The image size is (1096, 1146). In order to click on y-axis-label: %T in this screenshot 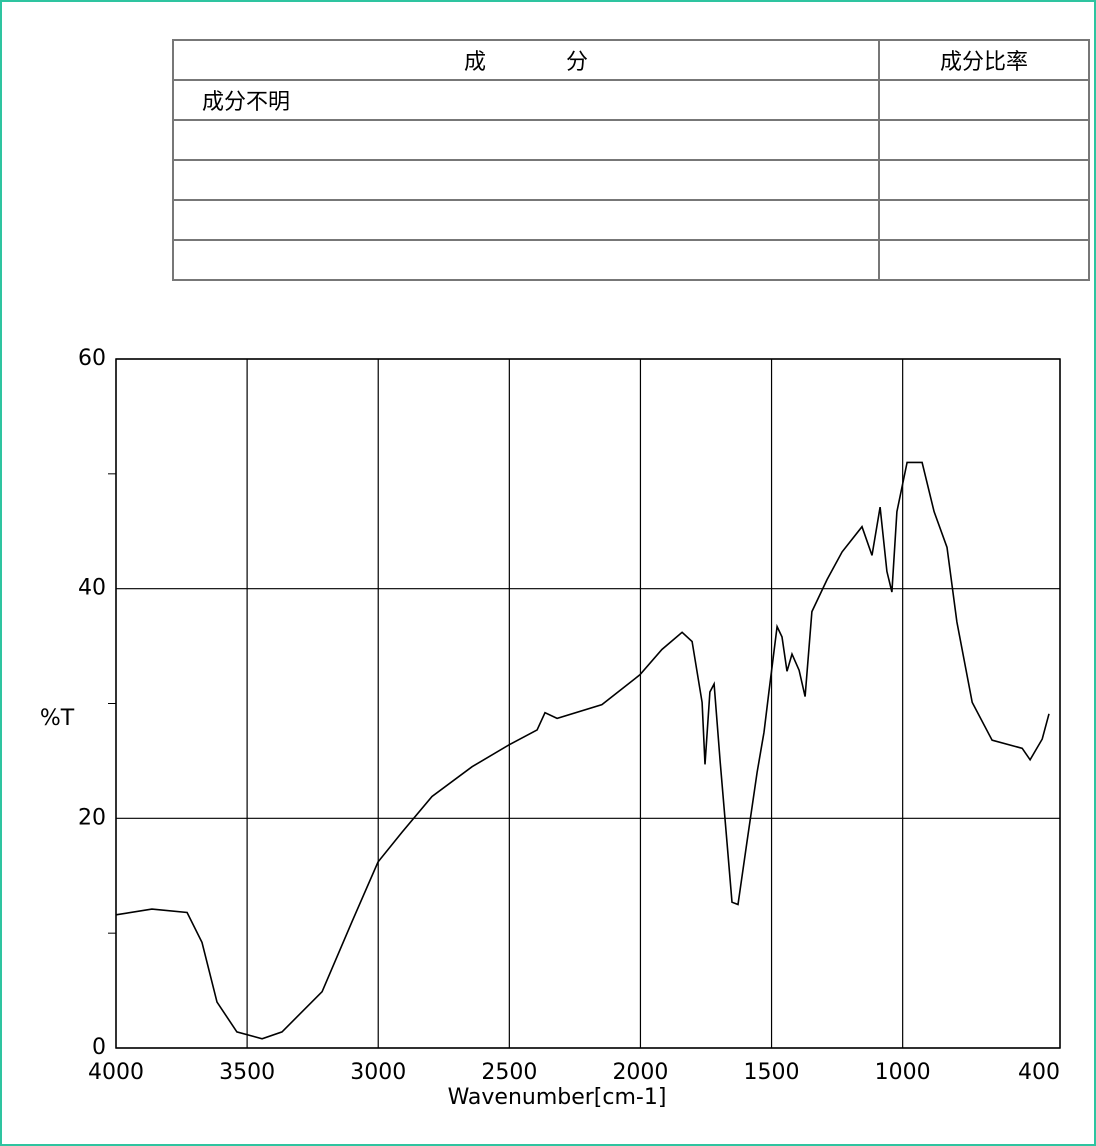, I will do `click(57, 718)`.